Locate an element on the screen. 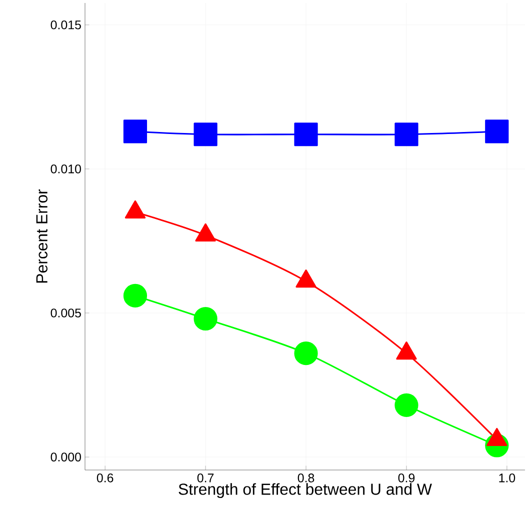 The height and width of the screenshot is (522, 529). x-axis-title: Strength of Effect between U and W is located at coordinates (305, 490).